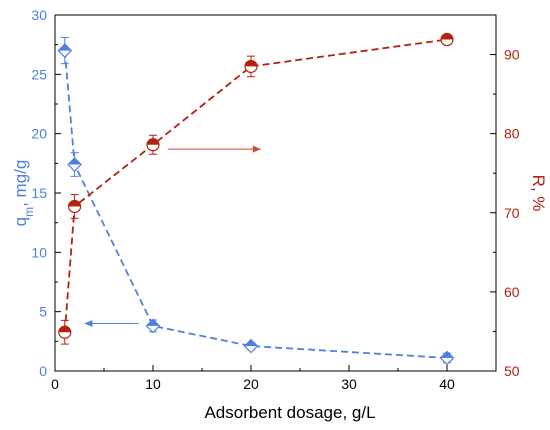  I want to click on y-right-tick-label: 90, so click(512, 55).